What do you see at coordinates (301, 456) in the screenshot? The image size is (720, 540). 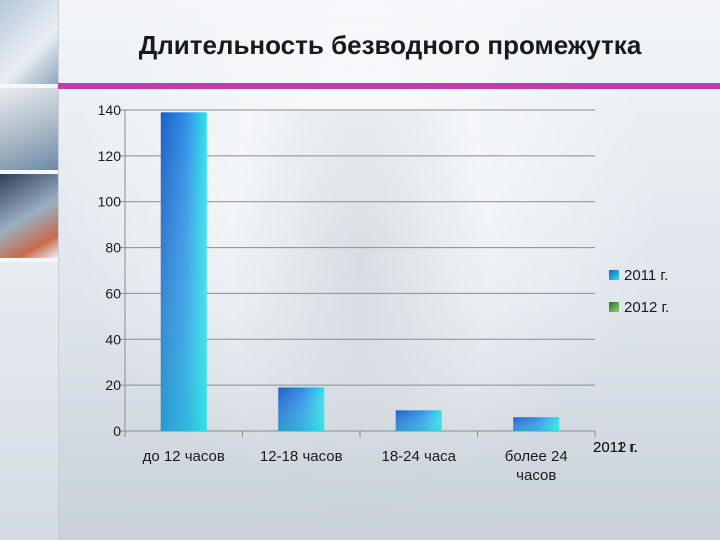 I see `x-tick-label: 12-18 часов` at bounding box center [301, 456].